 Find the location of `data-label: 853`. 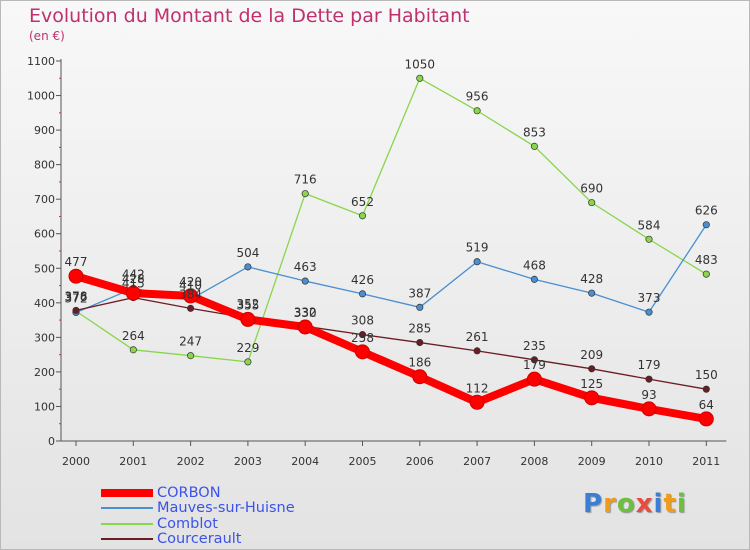

data-label: 853 is located at coordinates (534, 132).